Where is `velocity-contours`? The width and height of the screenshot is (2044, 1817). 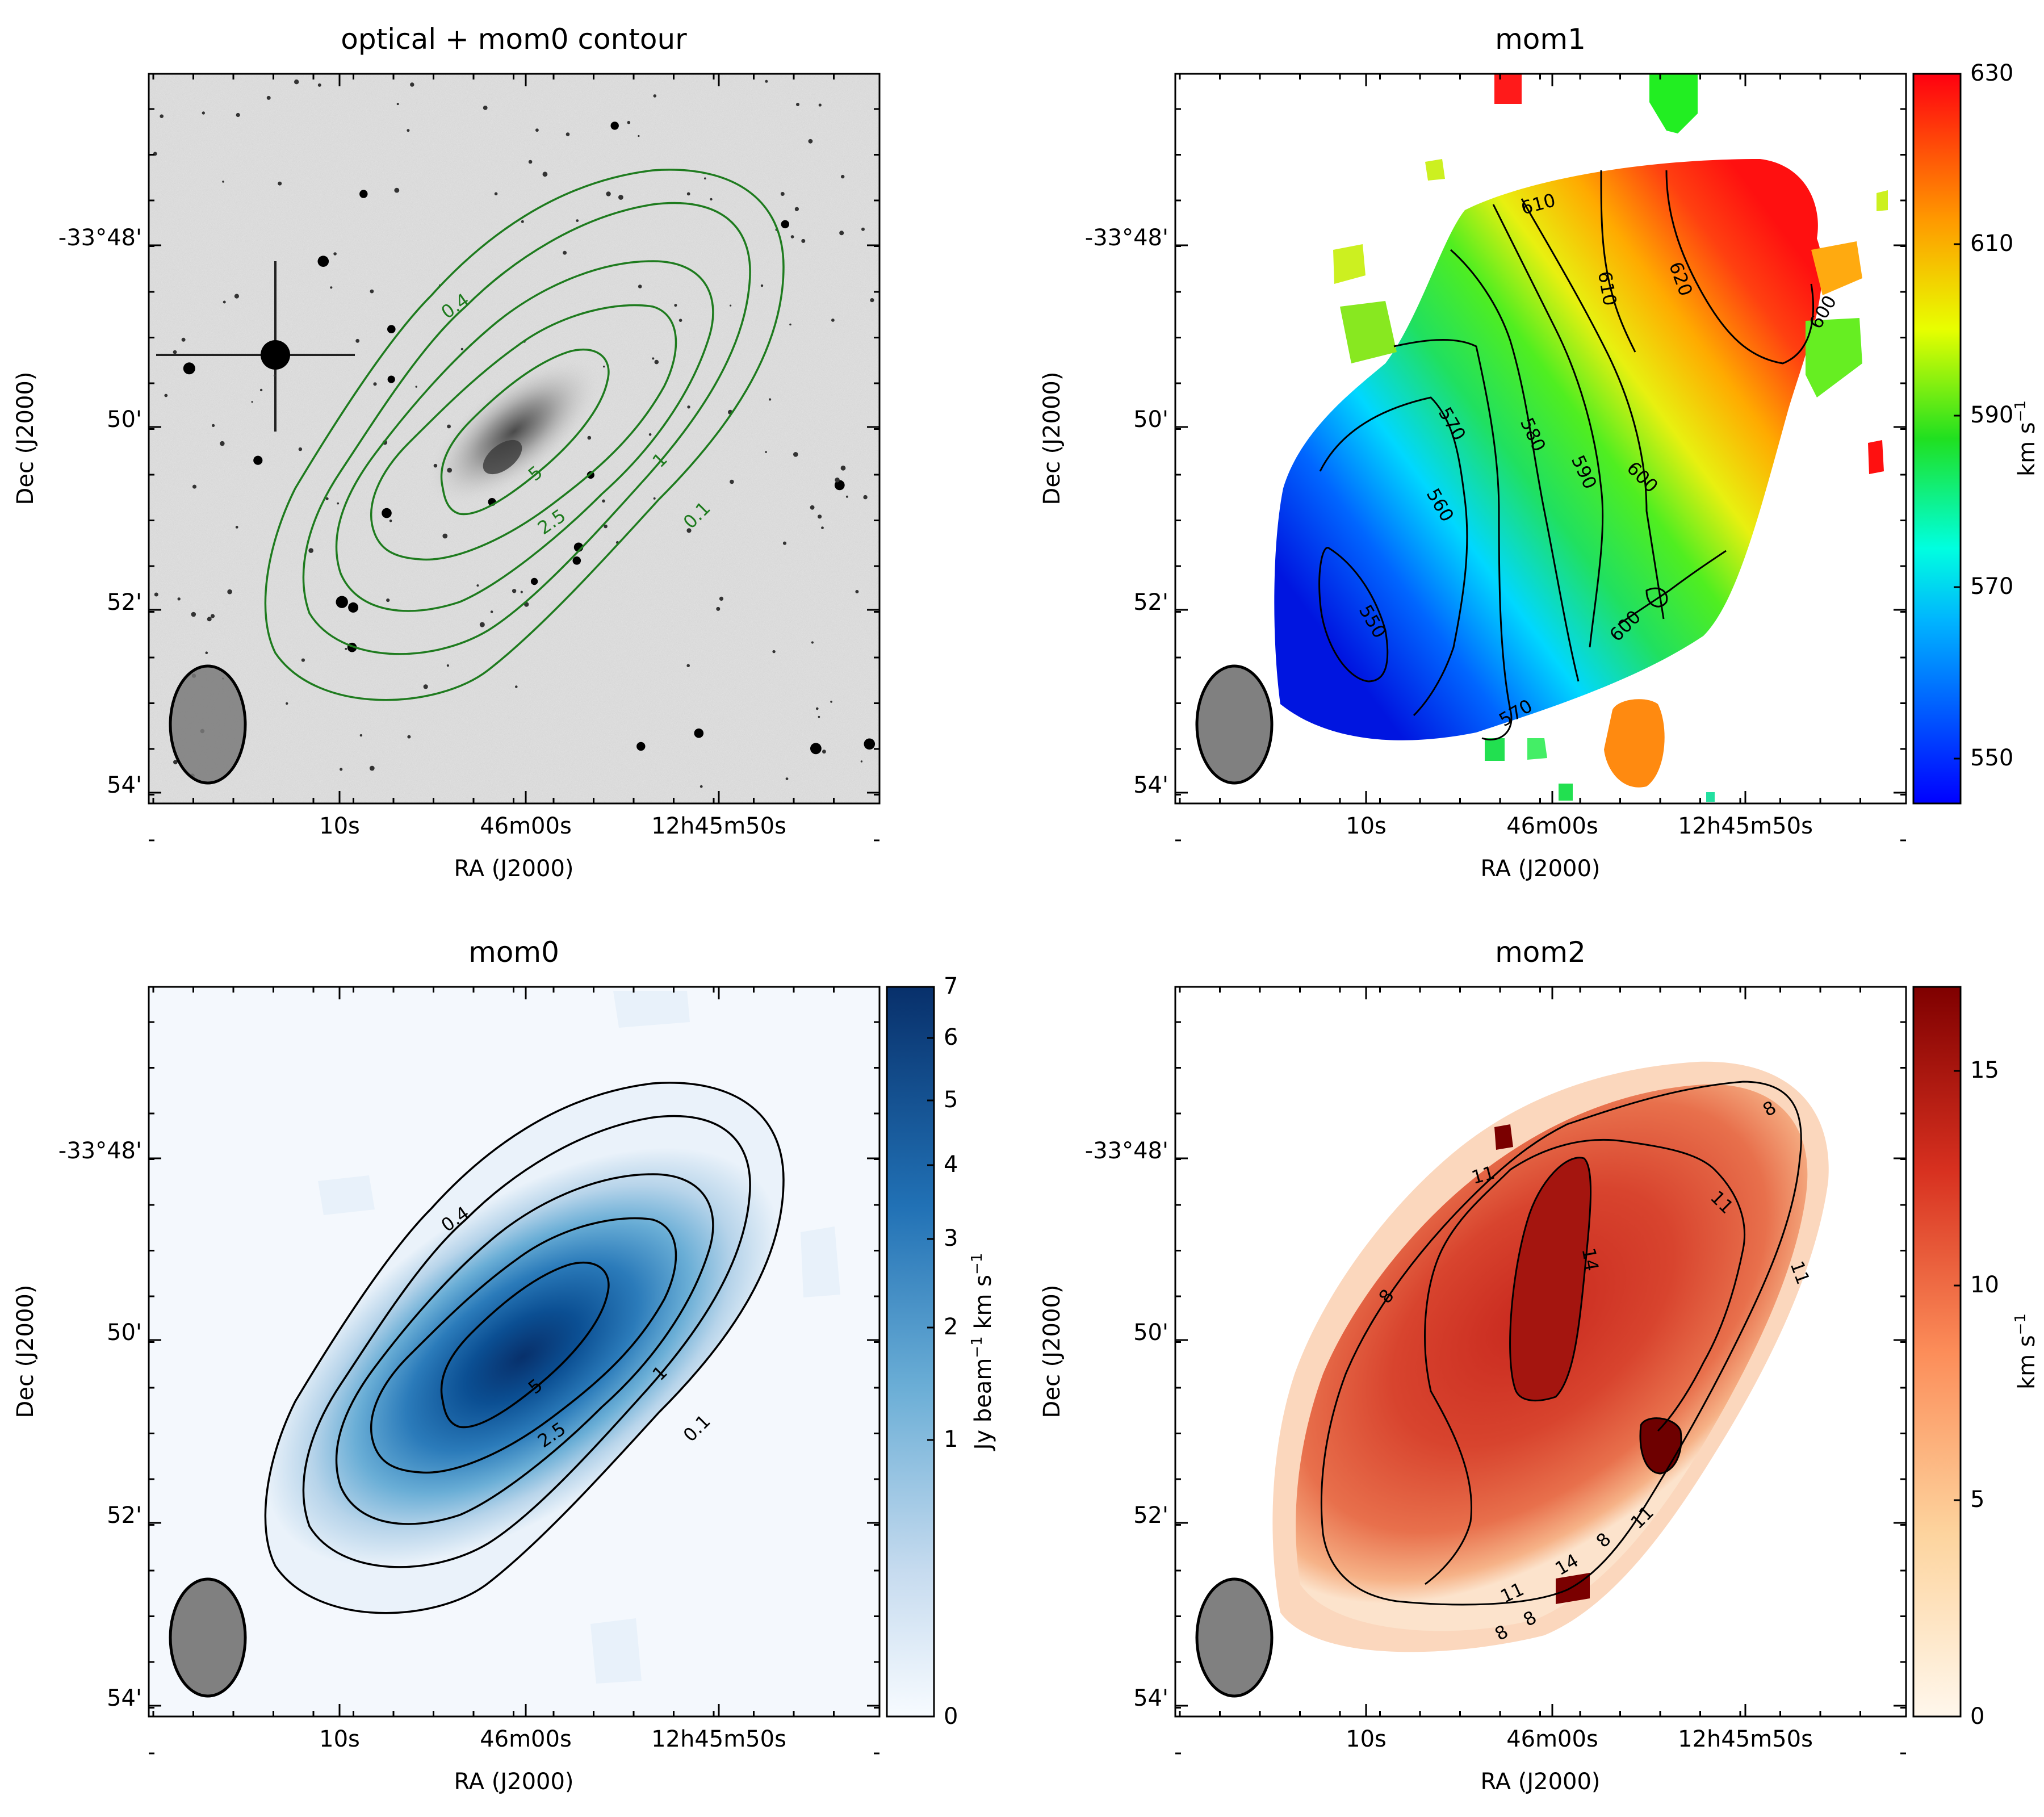 velocity-contours is located at coordinates (1566, 455).